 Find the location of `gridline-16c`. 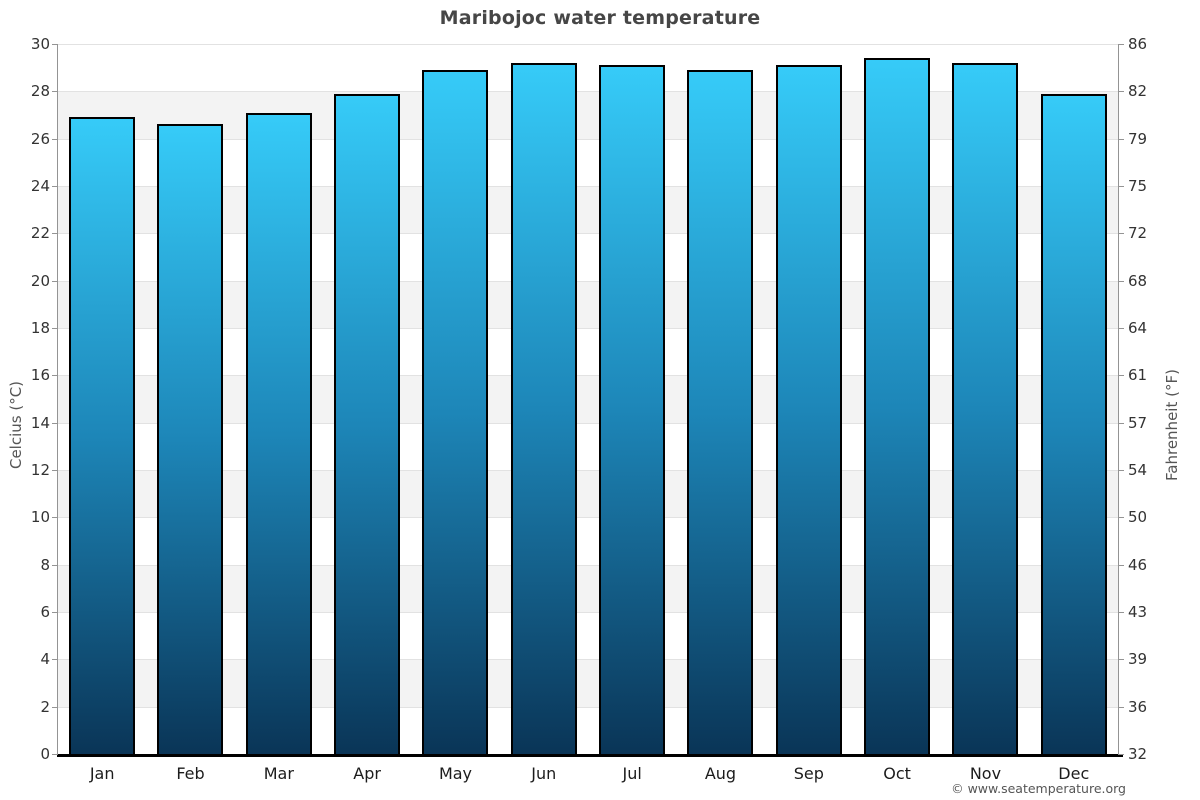

gridline-16c is located at coordinates (588, 376).